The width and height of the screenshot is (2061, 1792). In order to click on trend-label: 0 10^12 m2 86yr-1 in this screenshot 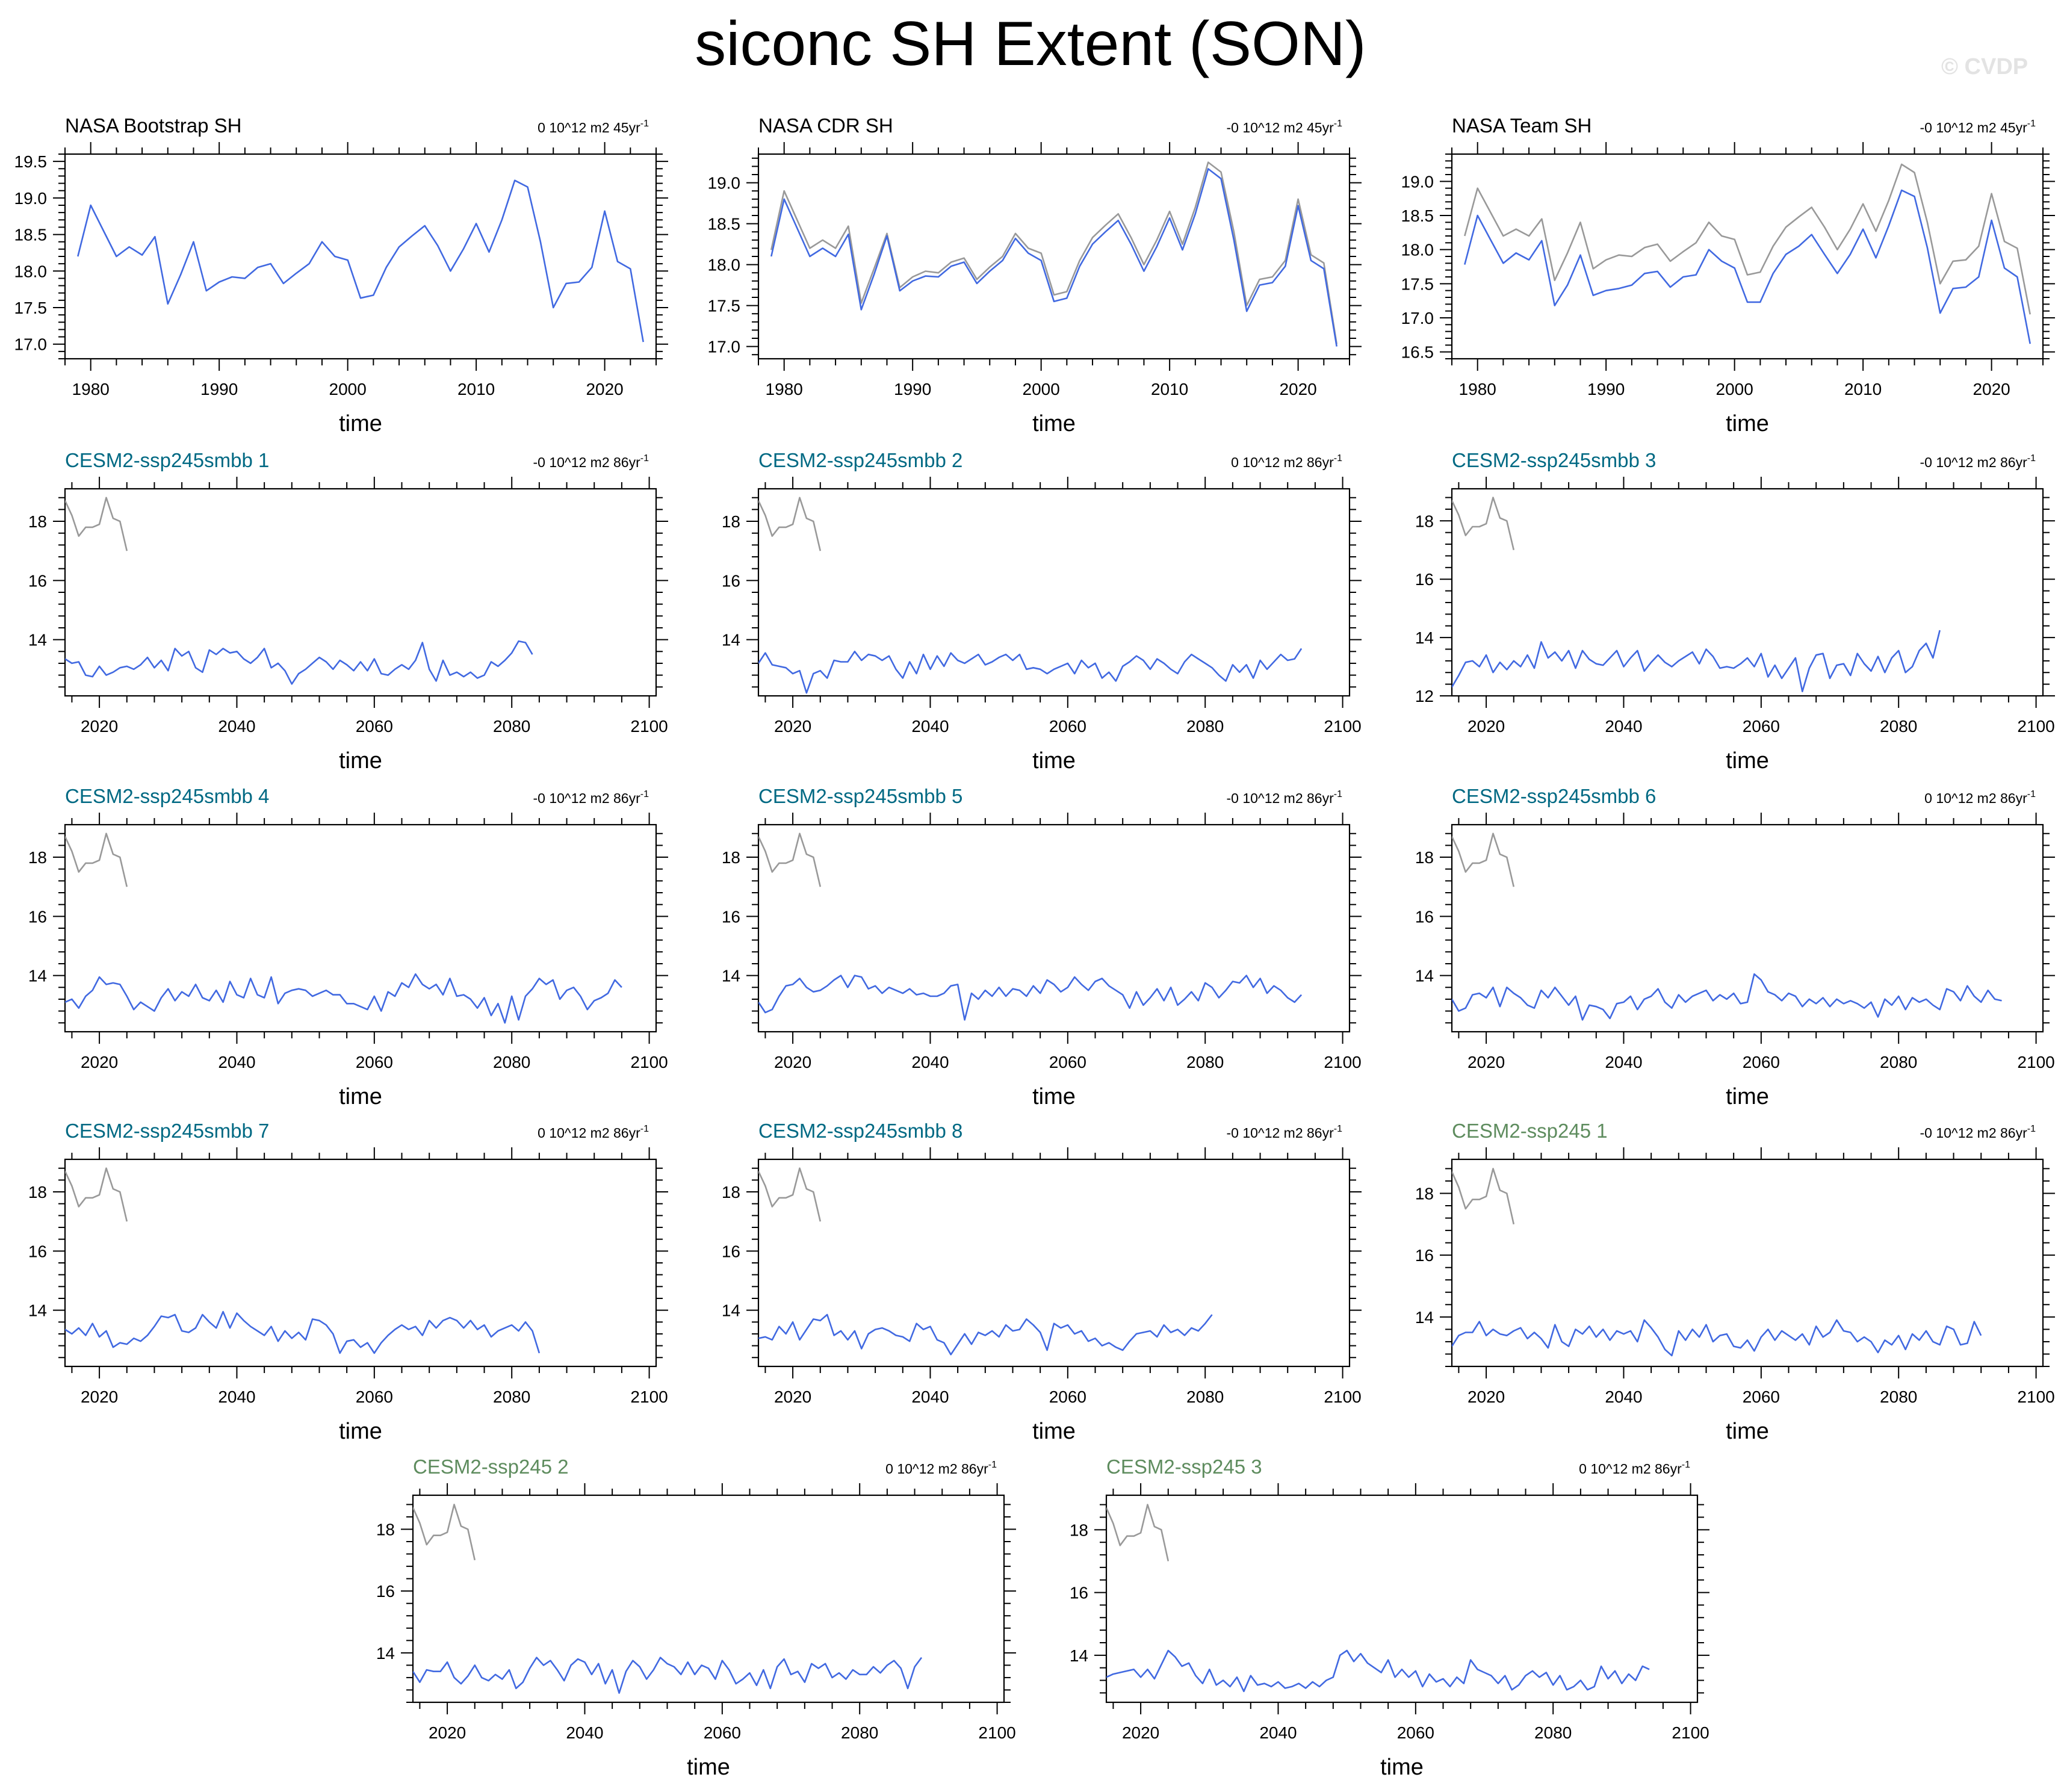, I will do `click(1286, 461)`.